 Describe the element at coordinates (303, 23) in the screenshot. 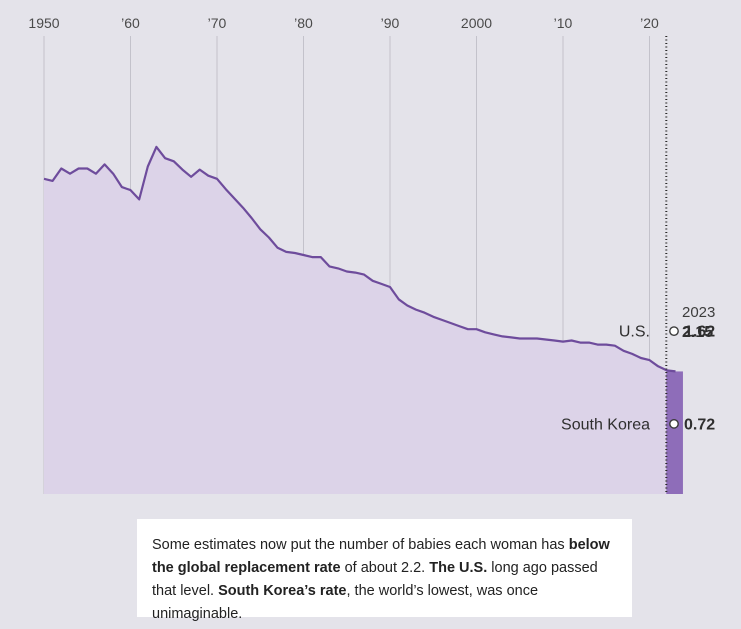

I see `x-tick-label: ’80` at that location.